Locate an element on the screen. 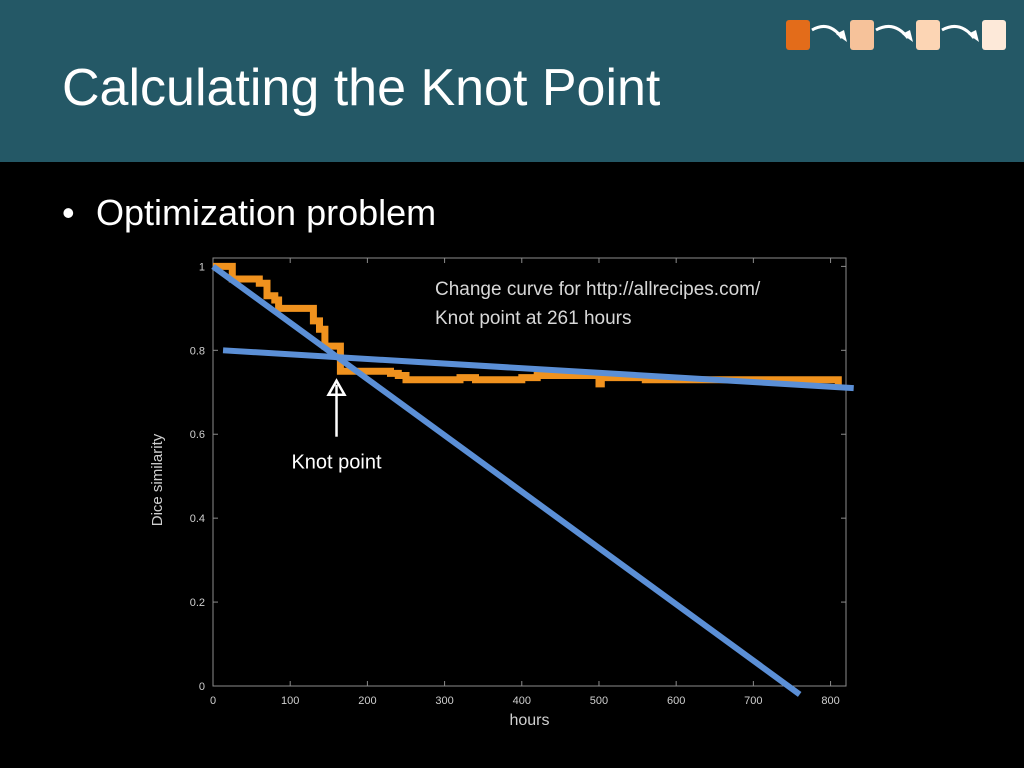 Image resolution: width=1024 pixels, height=768 pixels. x-tick-label: 200 is located at coordinates (367, 701).